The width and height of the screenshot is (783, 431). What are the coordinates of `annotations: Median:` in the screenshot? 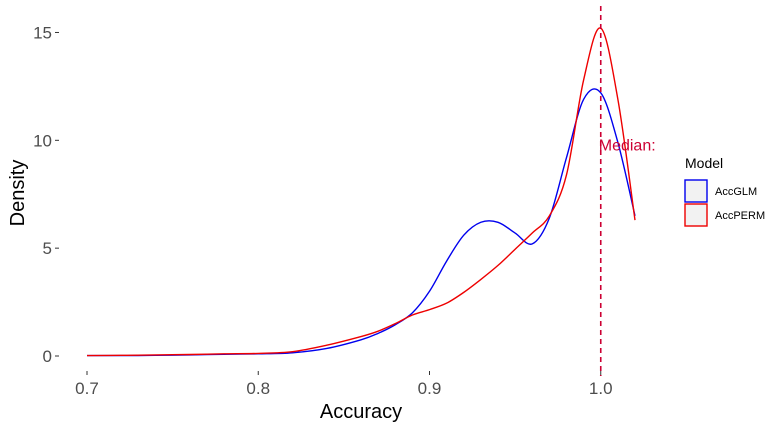 It's located at (627, 191).